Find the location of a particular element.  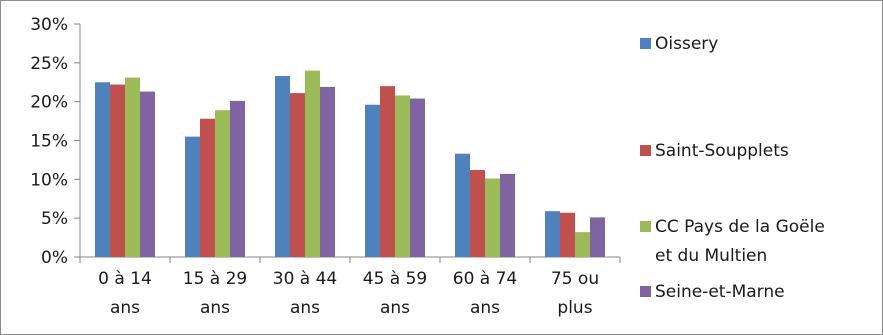

x-tick-label: 15 à 29 is located at coordinates (215, 279).